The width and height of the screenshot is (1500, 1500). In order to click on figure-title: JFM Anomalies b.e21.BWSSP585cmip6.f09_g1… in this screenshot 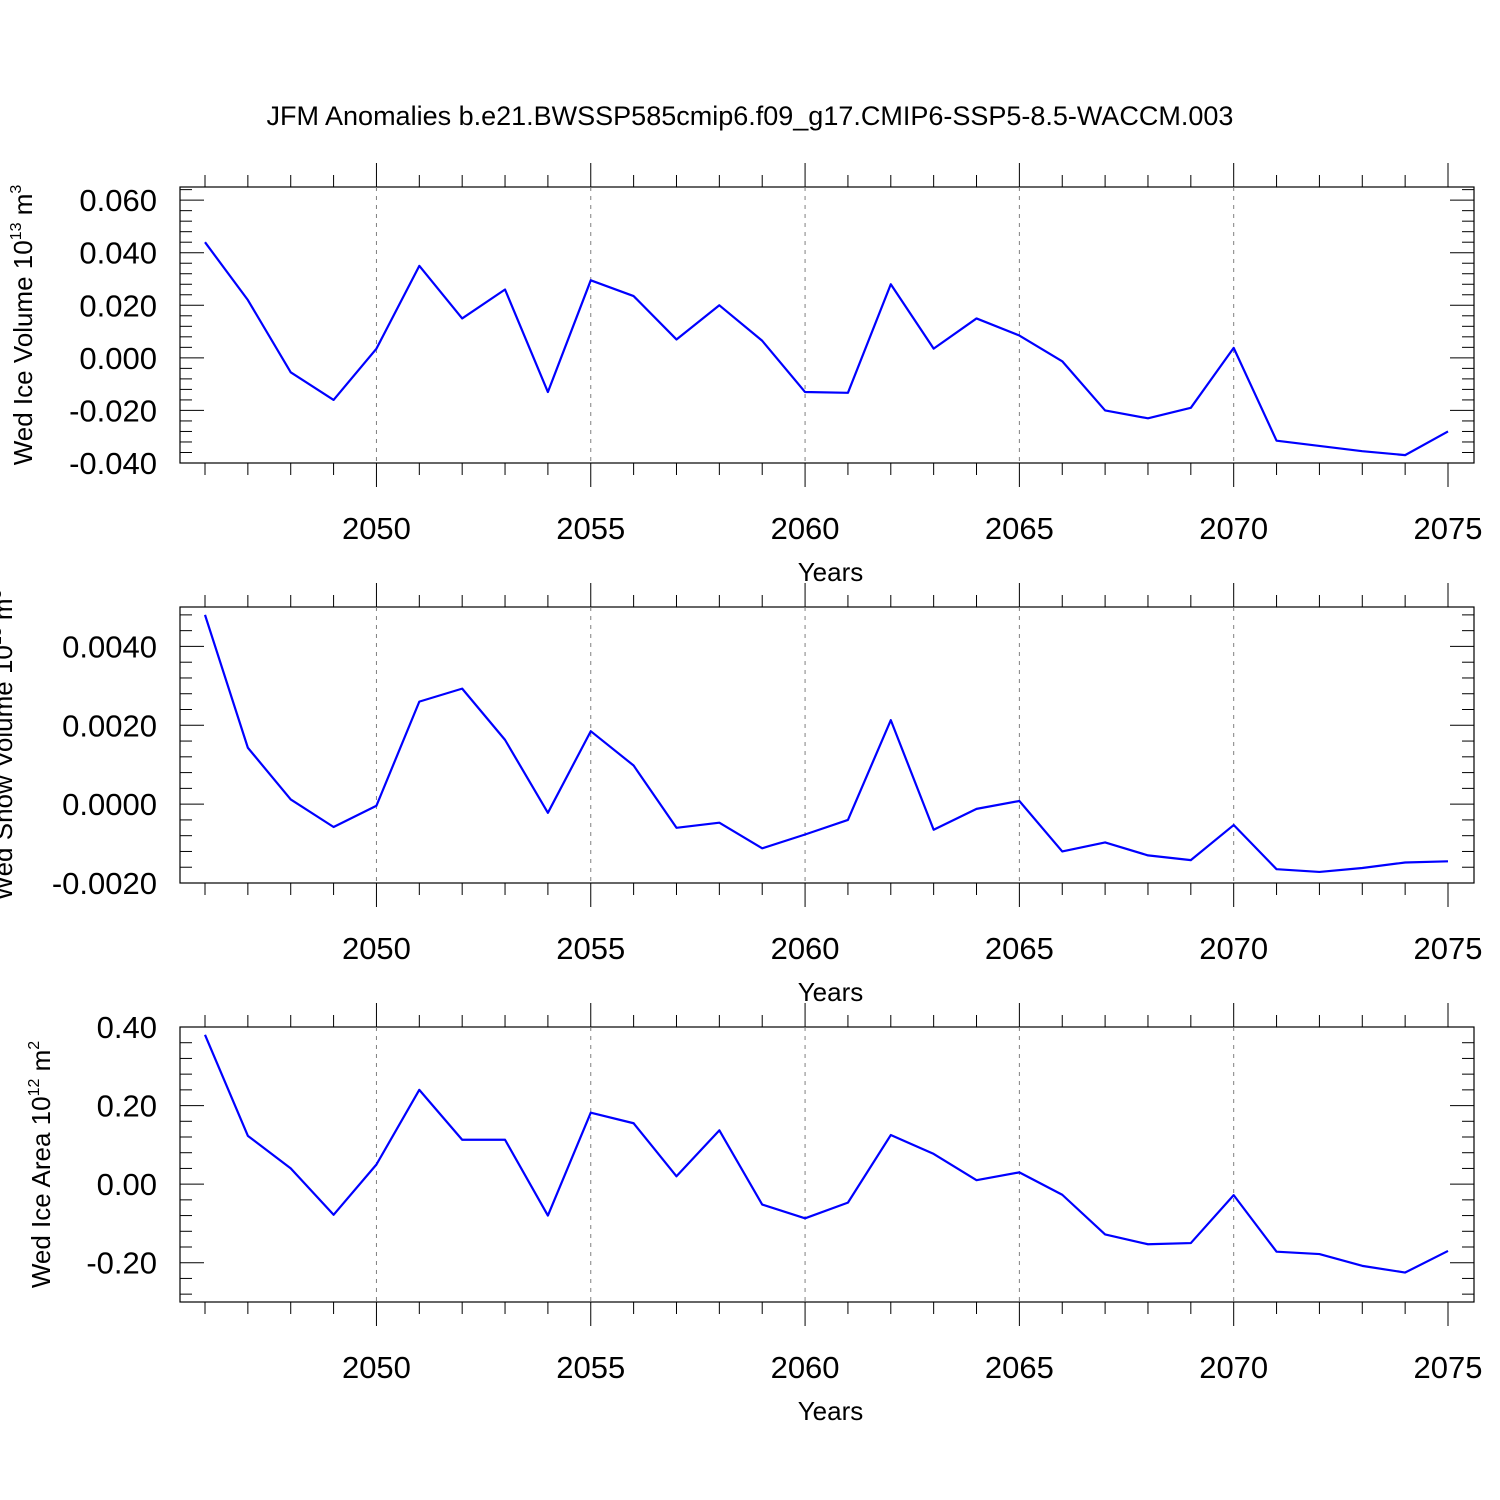, I will do `click(750, 116)`.